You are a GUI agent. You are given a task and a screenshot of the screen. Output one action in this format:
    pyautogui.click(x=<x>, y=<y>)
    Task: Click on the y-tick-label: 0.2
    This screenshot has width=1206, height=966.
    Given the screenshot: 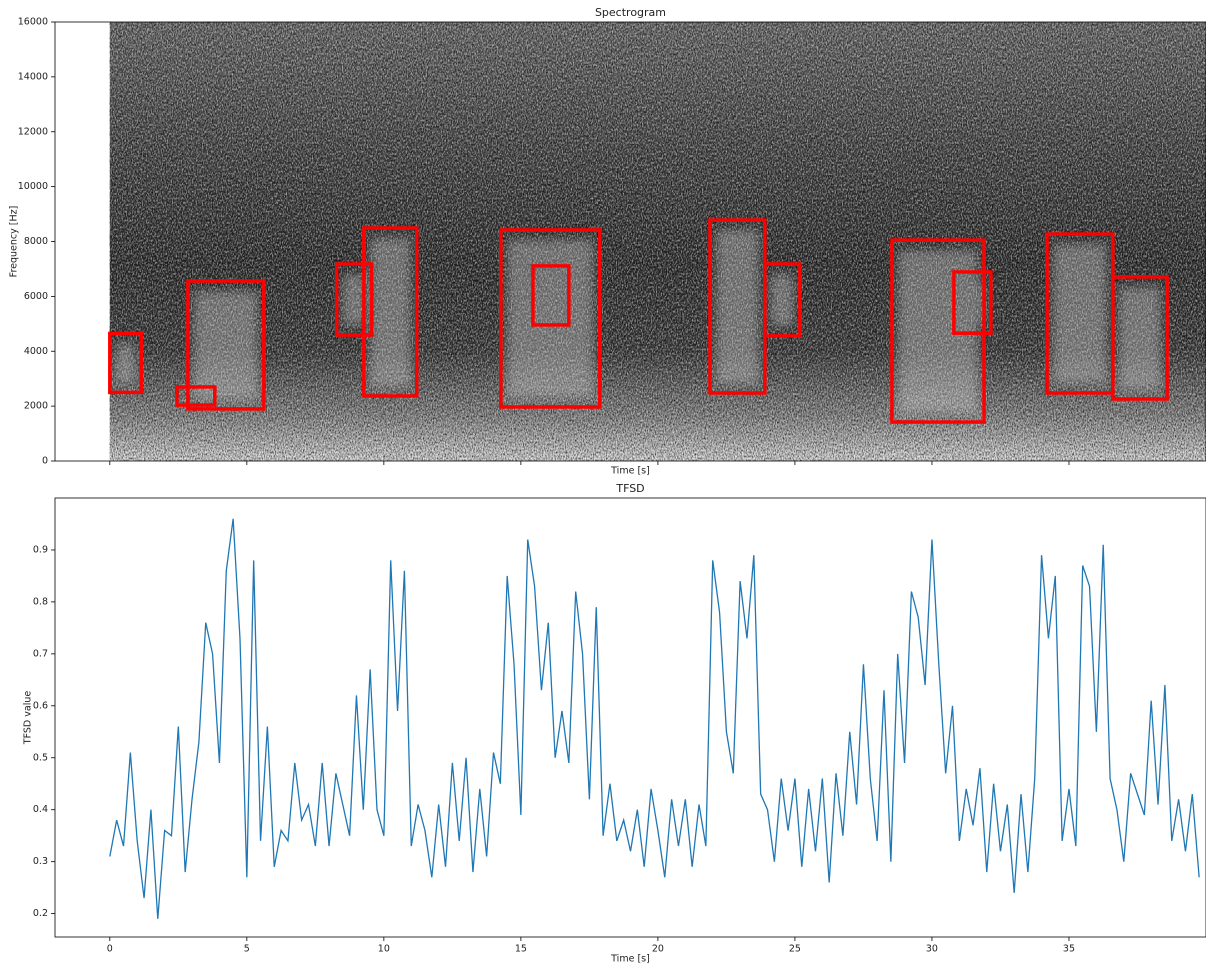 What is the action you would take?
    pyautogui.click(x=40, y=913)
    